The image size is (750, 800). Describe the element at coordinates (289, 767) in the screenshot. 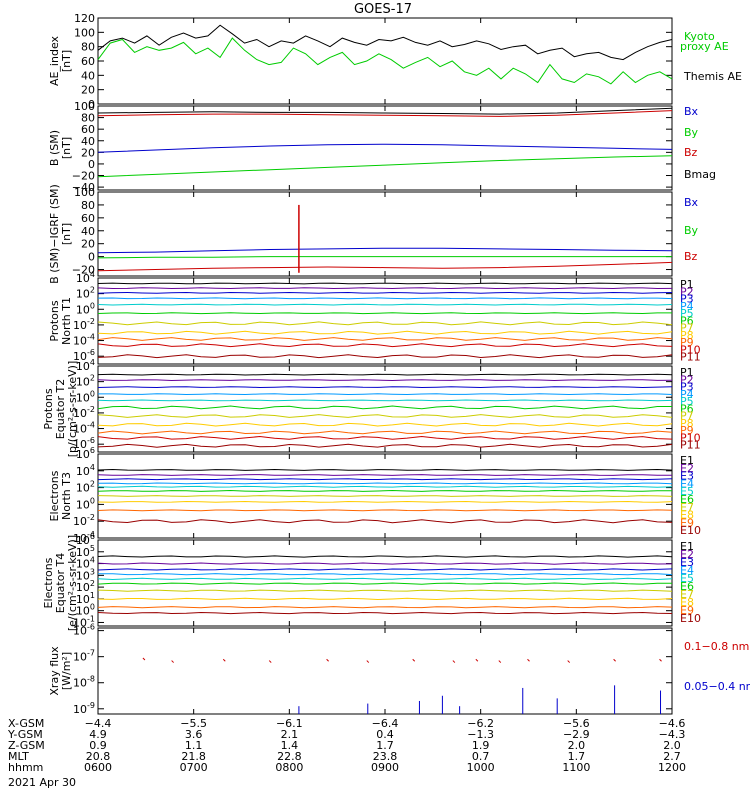

I see `orbit-value: 0800` at that location.